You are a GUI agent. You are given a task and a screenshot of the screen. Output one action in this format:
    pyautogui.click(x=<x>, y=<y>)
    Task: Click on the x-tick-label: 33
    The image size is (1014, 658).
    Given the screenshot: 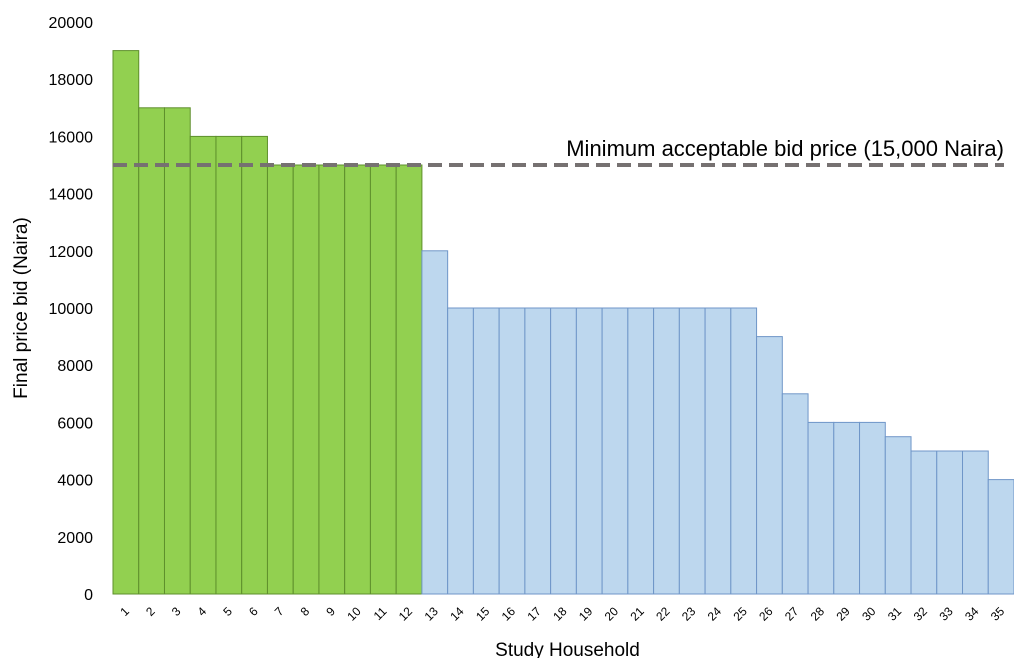 What is the action you would take?
    pyautogui.click(x=946, y=614)
    